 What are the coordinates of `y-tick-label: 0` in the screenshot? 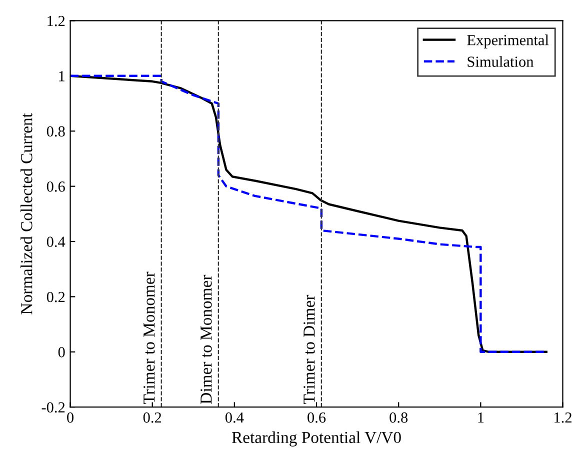 It's located at (61, 352).